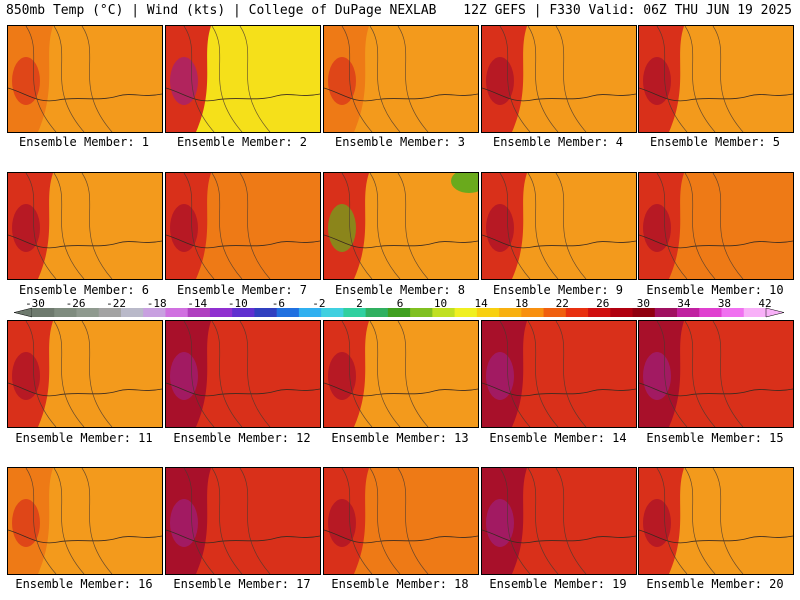 The height and width of the screenshot is (600, 800). Describe the element at coordinates (684, 303) in the screenshot. I see `colorbar-tick-label: 34` at that location.